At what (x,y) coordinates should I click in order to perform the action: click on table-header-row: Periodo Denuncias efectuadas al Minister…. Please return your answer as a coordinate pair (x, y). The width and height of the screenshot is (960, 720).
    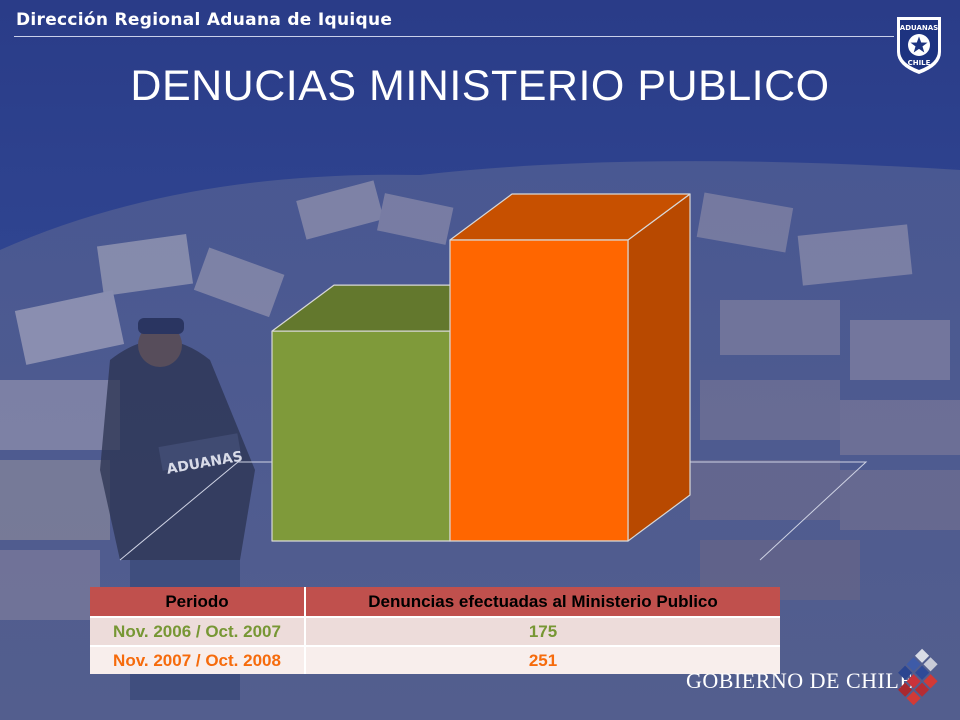
    Looking at the image, I should click on (435, 602).